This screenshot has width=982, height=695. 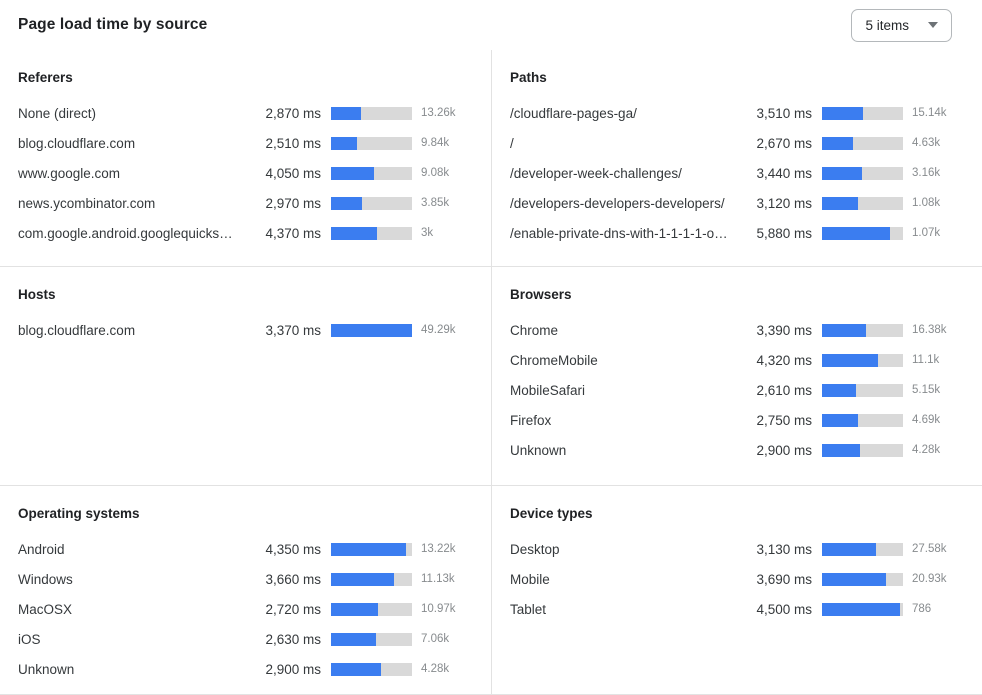 I want to click on section-title: Browsers, so click(x=541, y=294).